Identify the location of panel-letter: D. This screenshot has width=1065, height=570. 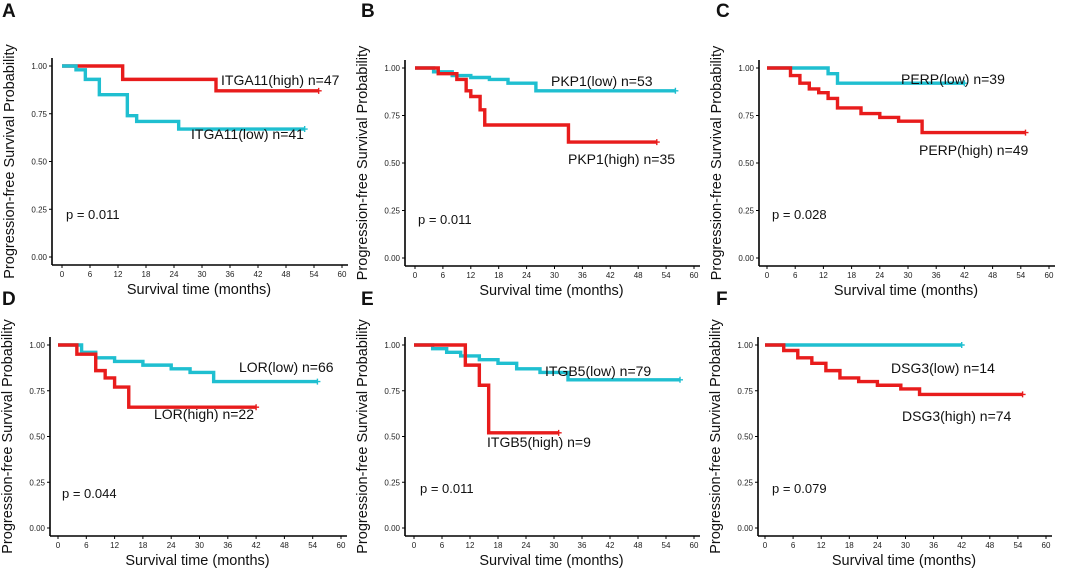
(9, 299).